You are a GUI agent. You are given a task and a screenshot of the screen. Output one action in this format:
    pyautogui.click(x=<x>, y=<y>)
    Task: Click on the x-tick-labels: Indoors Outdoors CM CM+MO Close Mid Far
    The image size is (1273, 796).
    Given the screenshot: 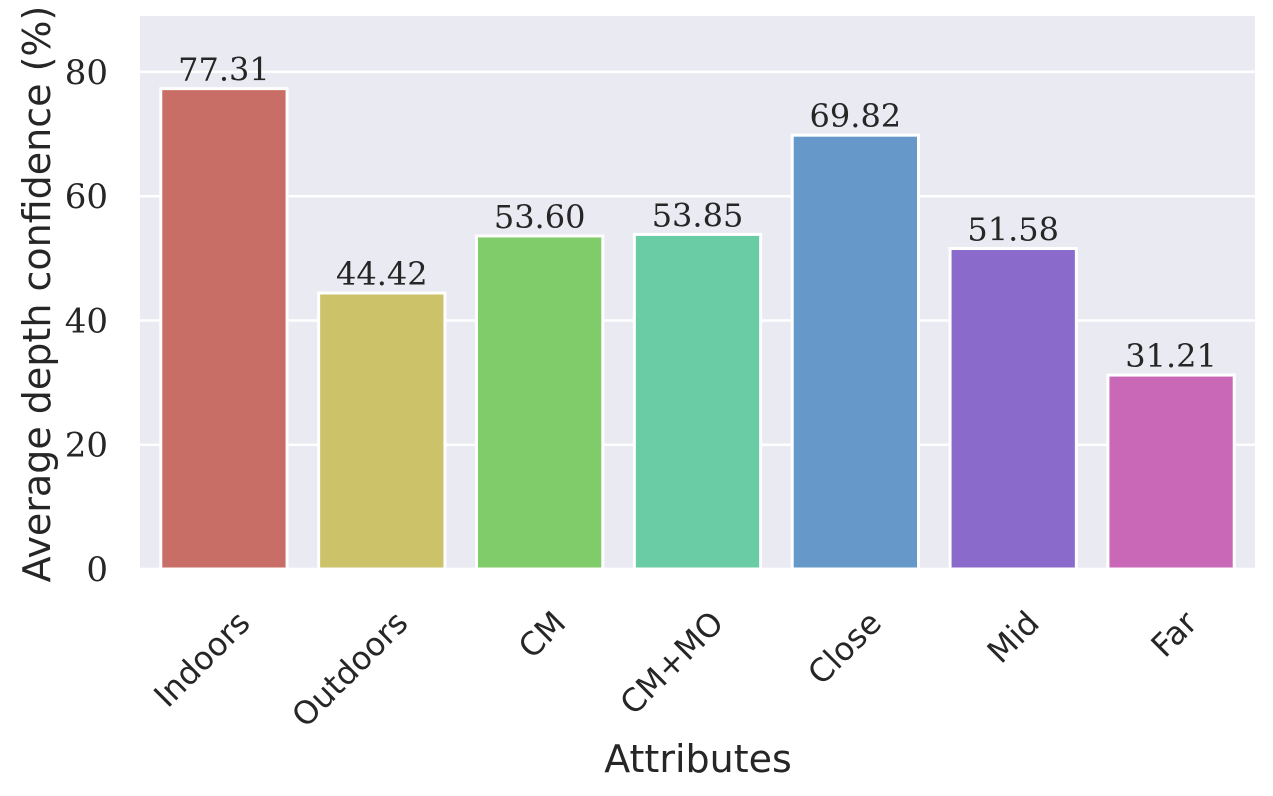 What is the action you would take?
    pyautogui.click(x=675, y=669)
    